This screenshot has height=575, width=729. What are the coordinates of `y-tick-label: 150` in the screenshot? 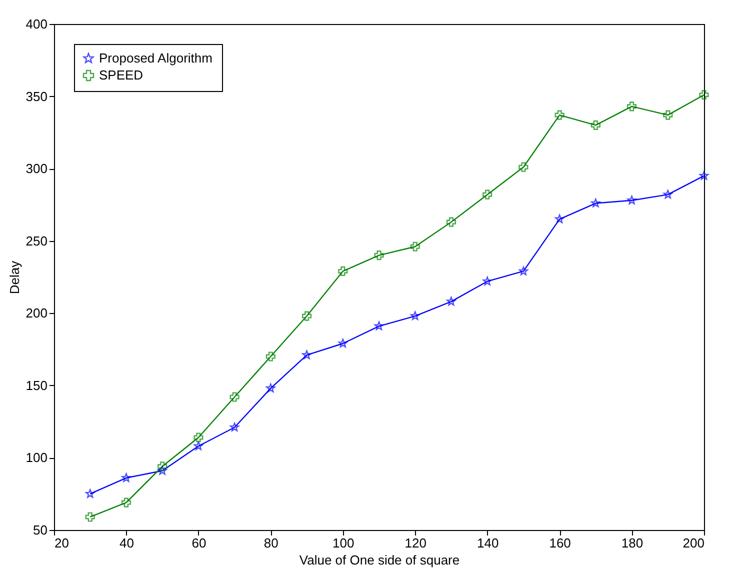 It's located at (37, 385).